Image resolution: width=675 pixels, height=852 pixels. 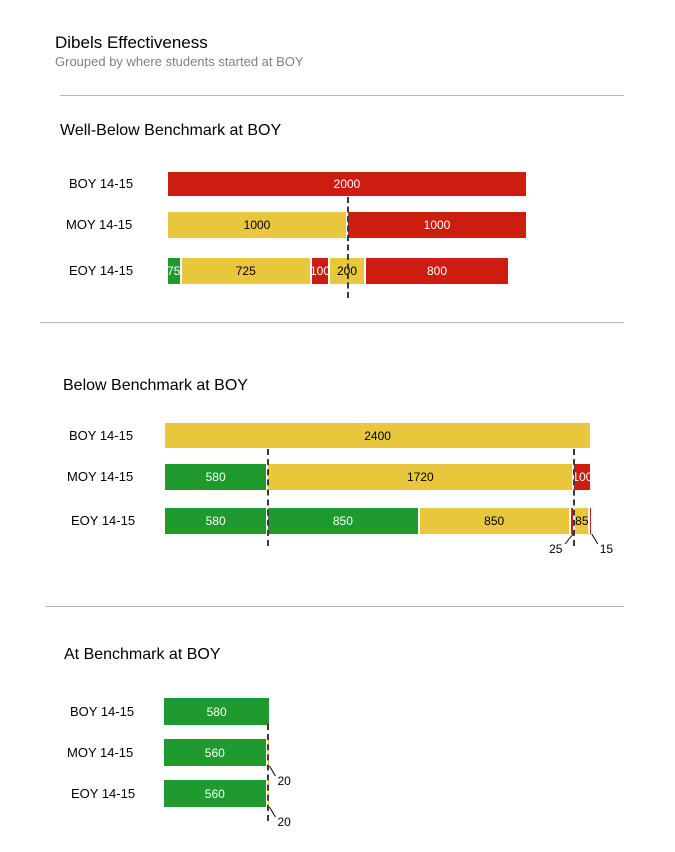 What do you see at coordinates (179, 61) in the screenshot?
I see `page-subtitle: Grouped by where students started at BOY` at bounding box center [179, 61].